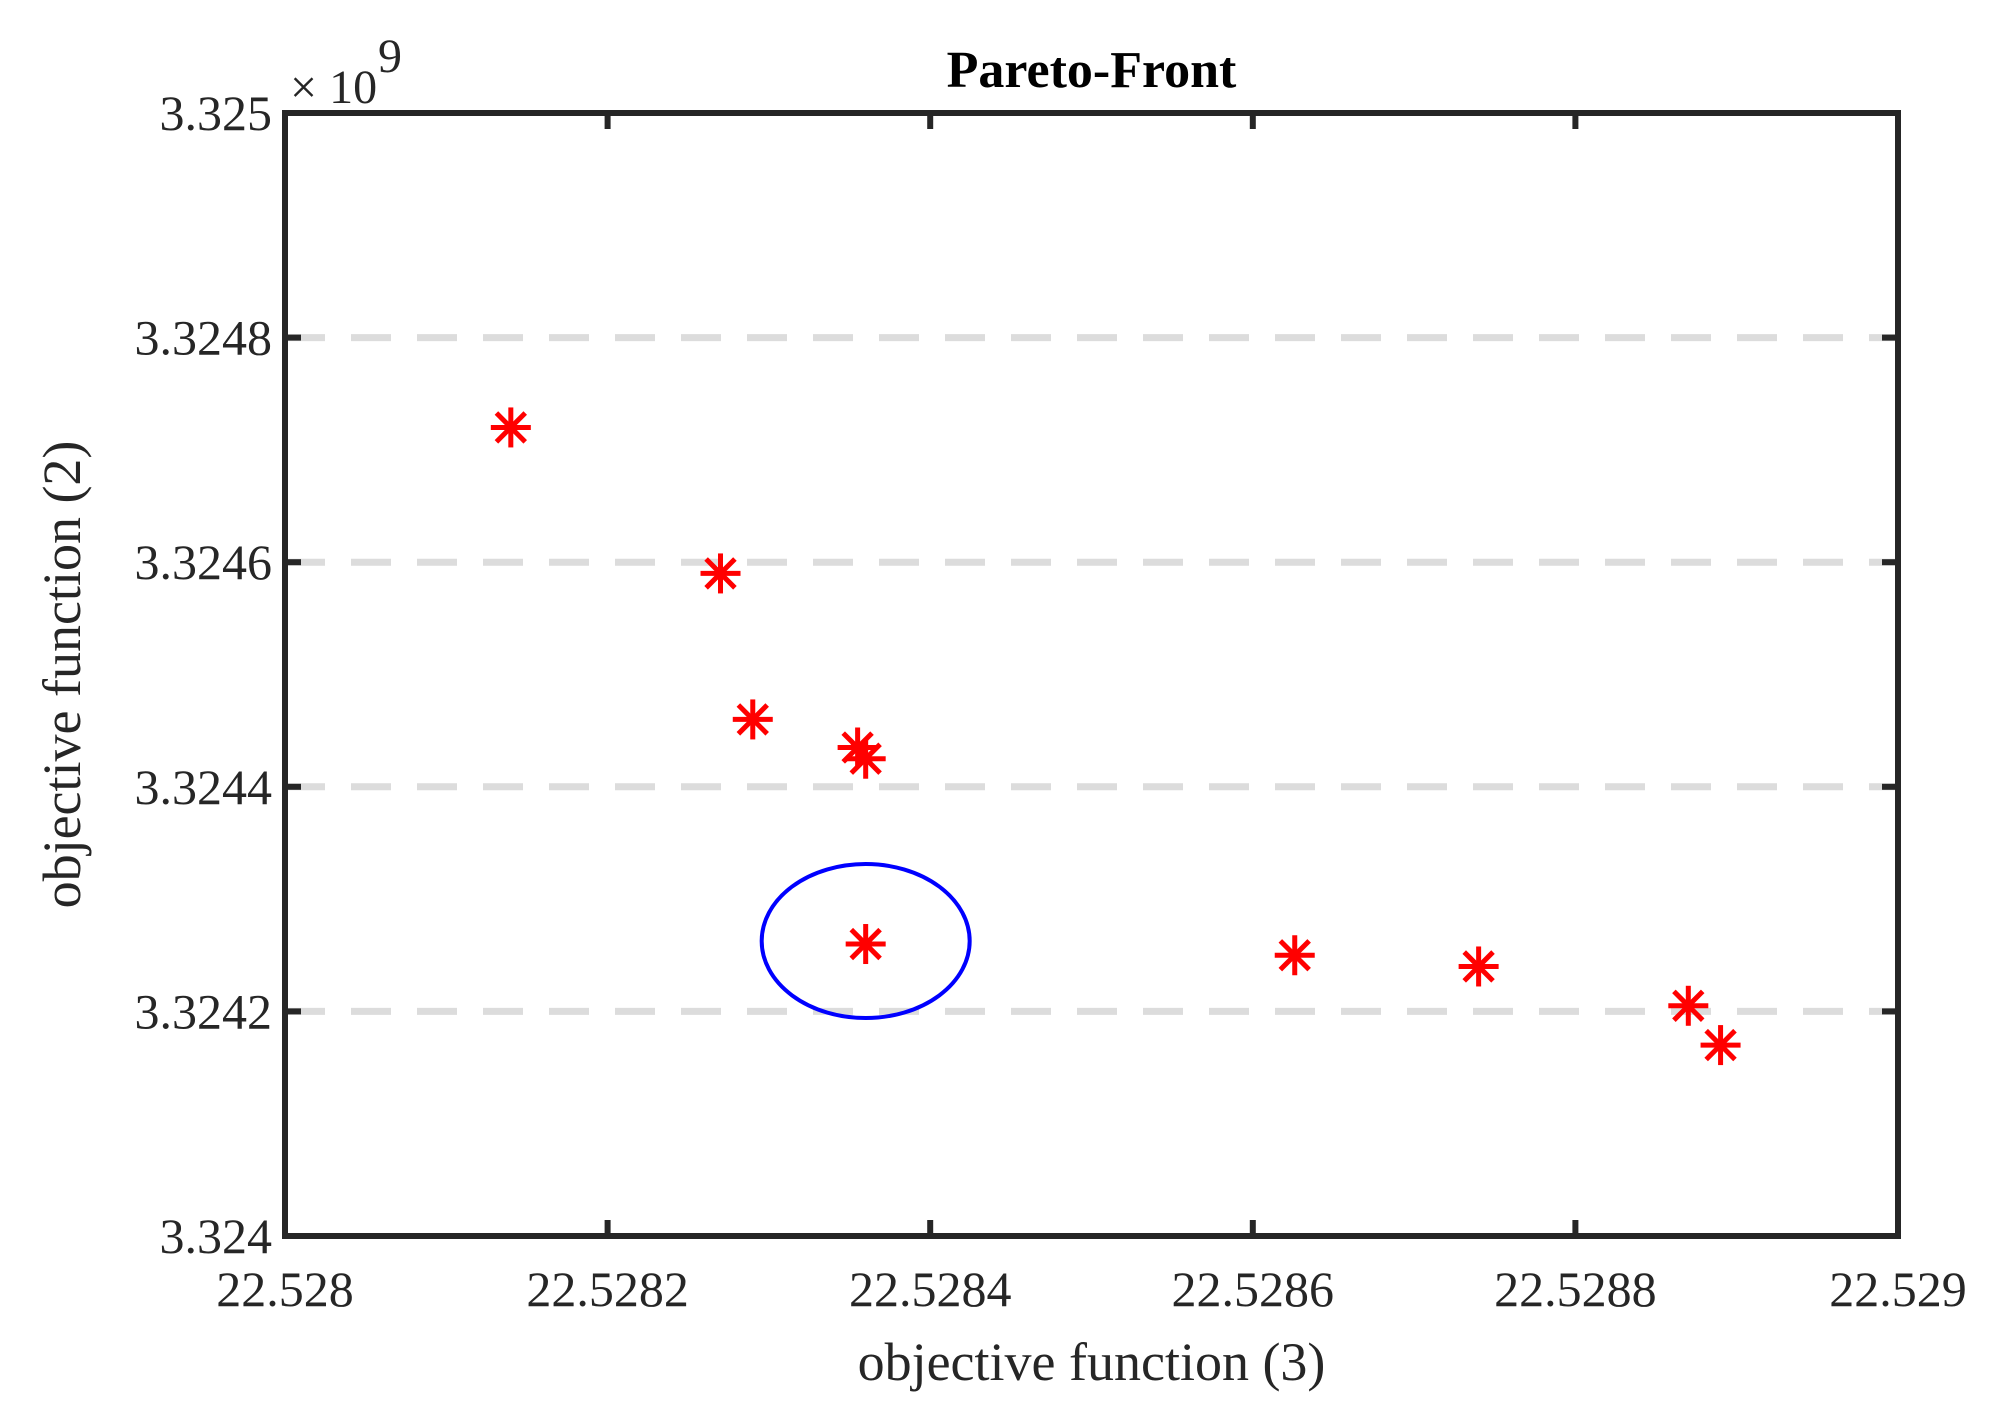 The width and height of the screenshot is (1997, 1415). What do you see at coordinates (216, 1236) in the screenshot?
I see `y-tick-label: 3.324` at bounding box center [216, 1236].